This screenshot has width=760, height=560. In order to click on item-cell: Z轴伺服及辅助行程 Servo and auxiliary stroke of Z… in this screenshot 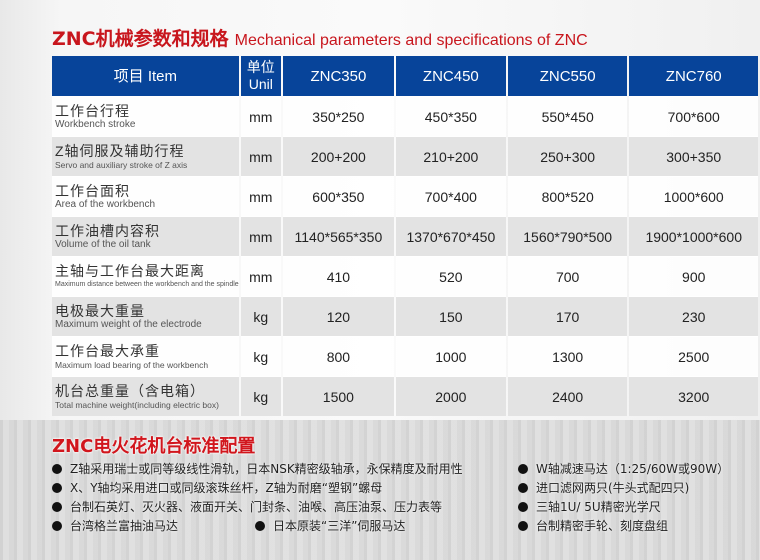, I will do `click(145, 156)`.